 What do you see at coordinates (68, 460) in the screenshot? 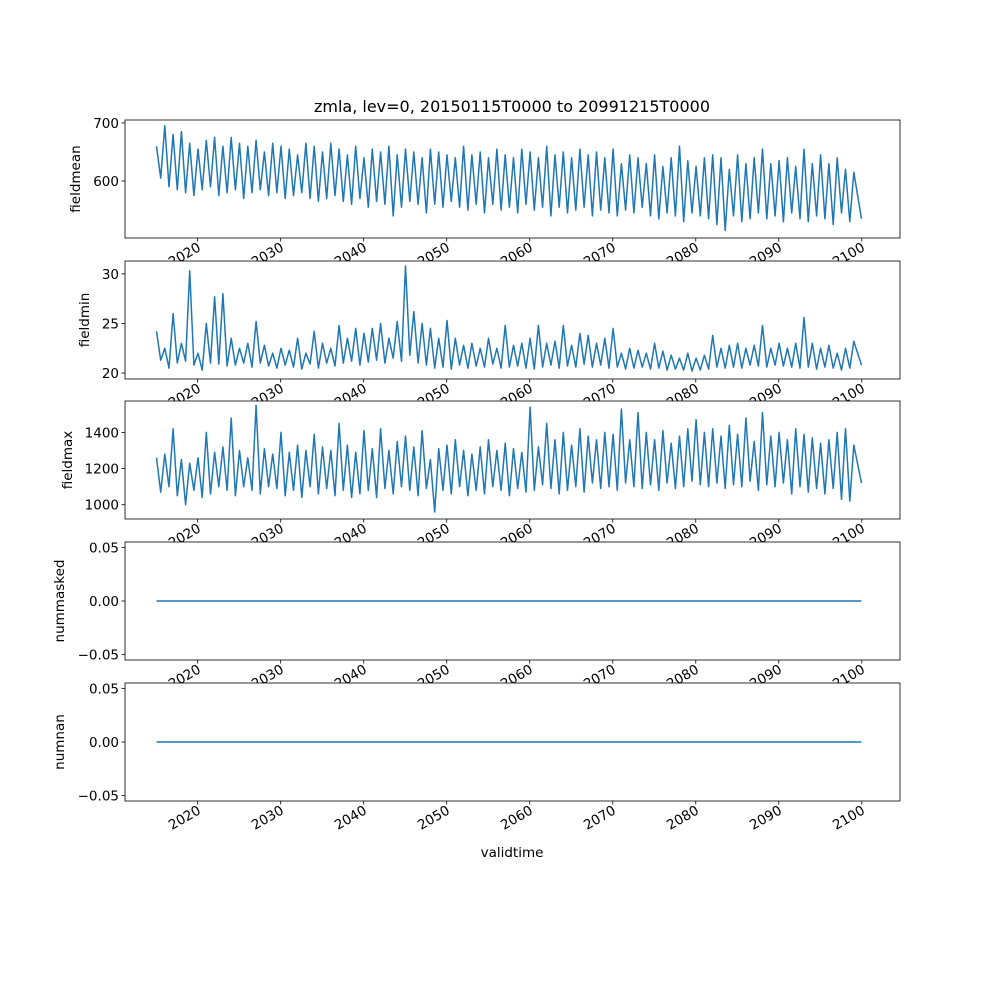
I see `y-axis-label: fieldmax` at bounding box center [68, 460].